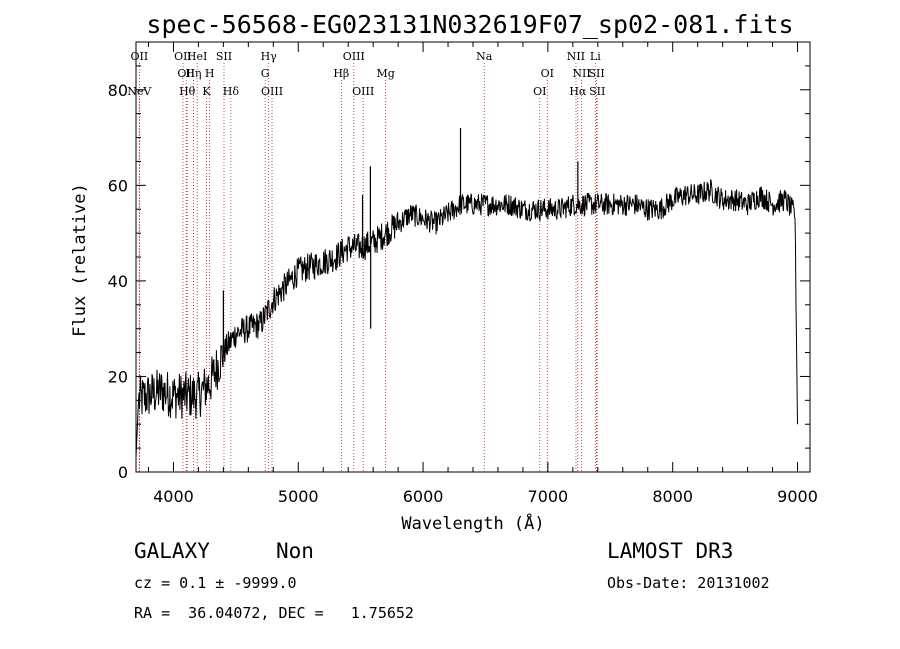  I want to click on line-label: Li, so click(595, 56).